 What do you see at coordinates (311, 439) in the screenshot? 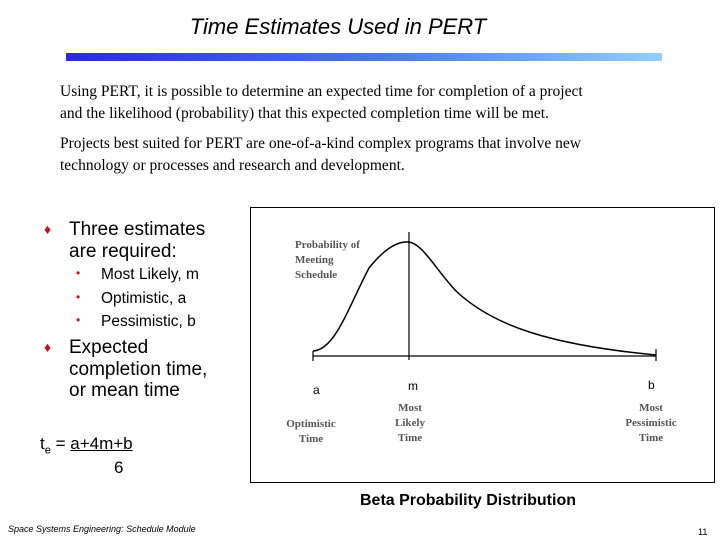
I see `optimistic-time-line-2: Time` at bounding box center [311, 439].